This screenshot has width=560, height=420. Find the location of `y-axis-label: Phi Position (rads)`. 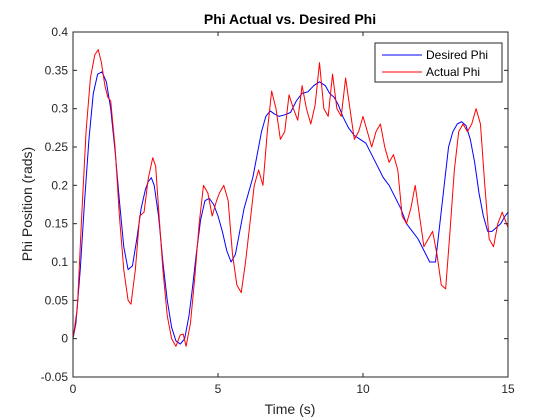

y-axis-label: Phi Position (rads) is located at coordinates (27, 204).